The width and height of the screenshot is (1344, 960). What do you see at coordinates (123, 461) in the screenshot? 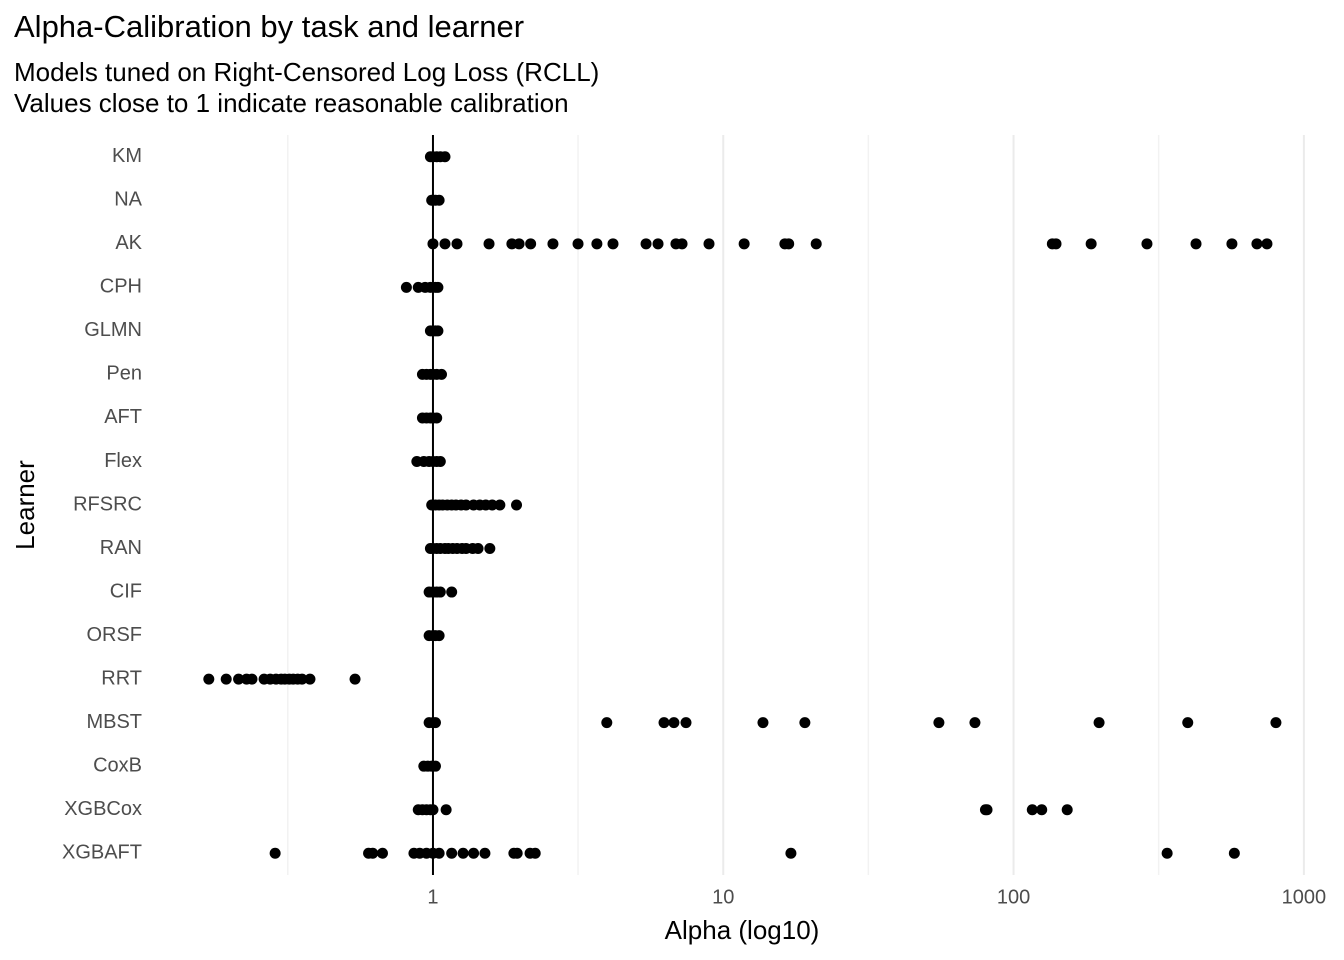
I see `y-tick-label: Flex` at bounding box center [123, 461].